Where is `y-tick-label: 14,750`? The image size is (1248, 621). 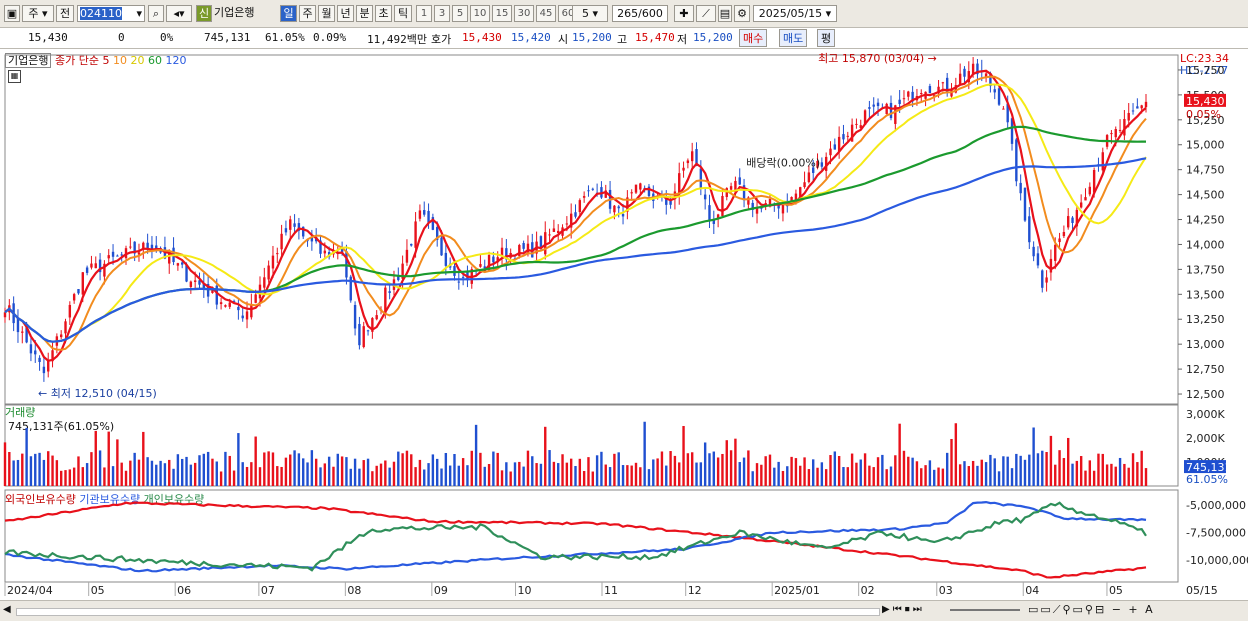 y-tick-label: 14,750 is located at coordinates (1205, 170).